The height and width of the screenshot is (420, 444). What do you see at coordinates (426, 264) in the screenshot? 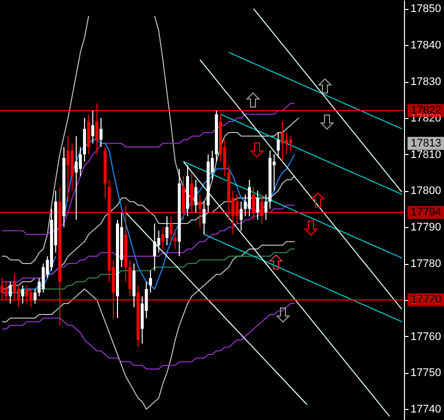
I see `y-tick-label: 17780` at bounding box center [426, 264].